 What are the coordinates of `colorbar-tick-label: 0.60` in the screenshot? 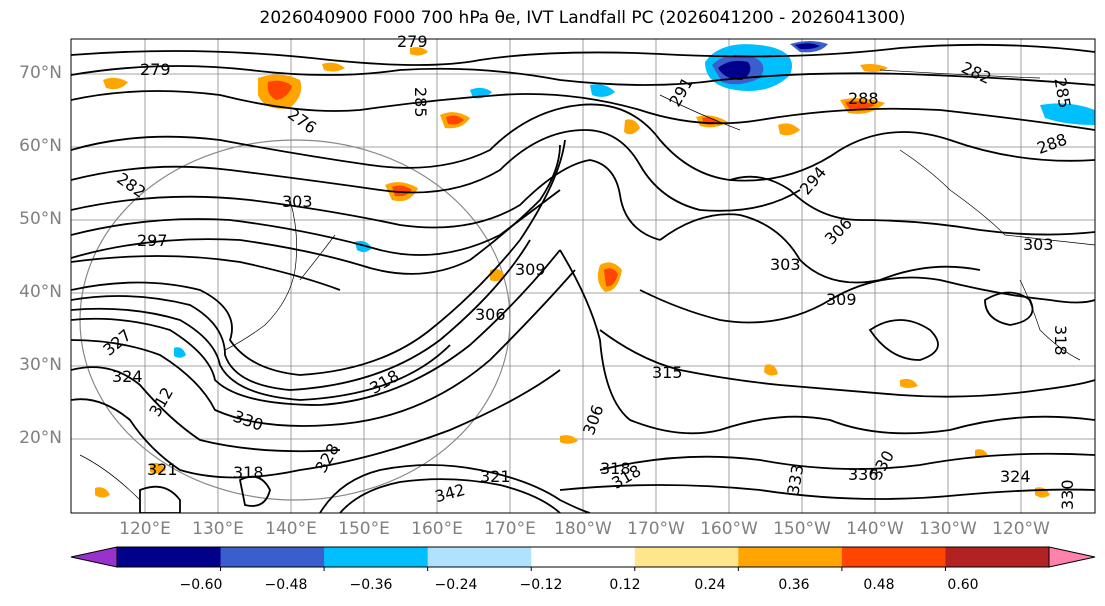 It's located at (963, 585).